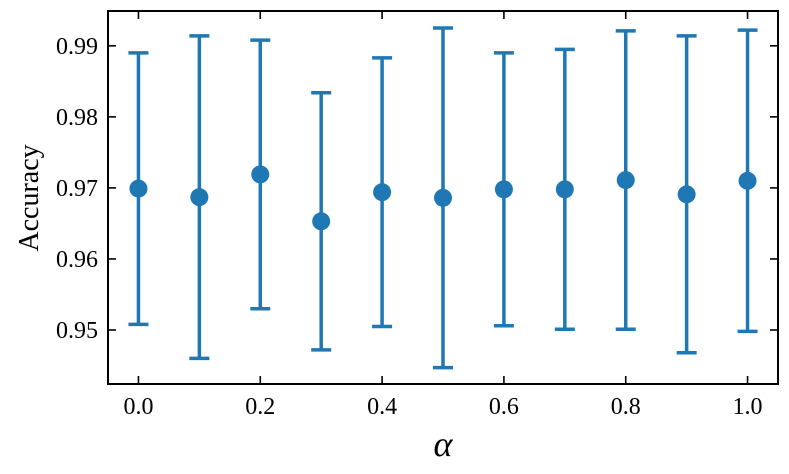  I want to click on x-tick-label: 0.2, so click(260, 407).